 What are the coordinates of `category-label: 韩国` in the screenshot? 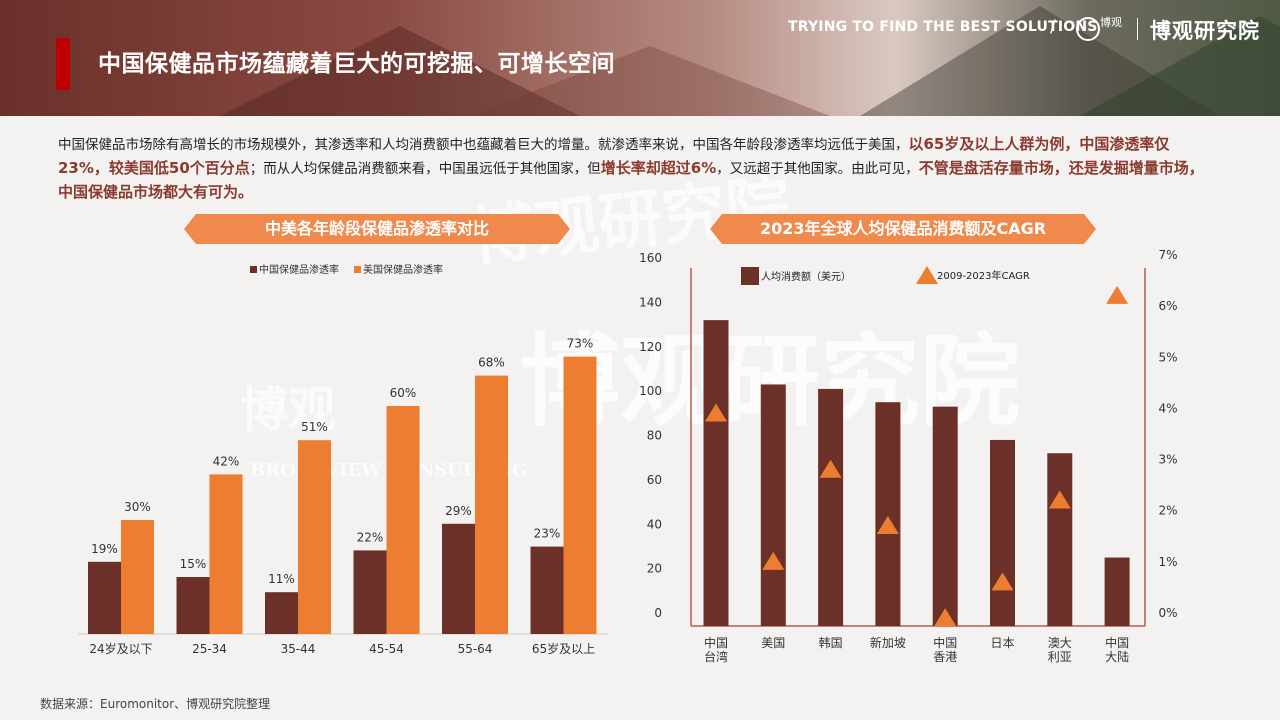 It's located at (831, 642).